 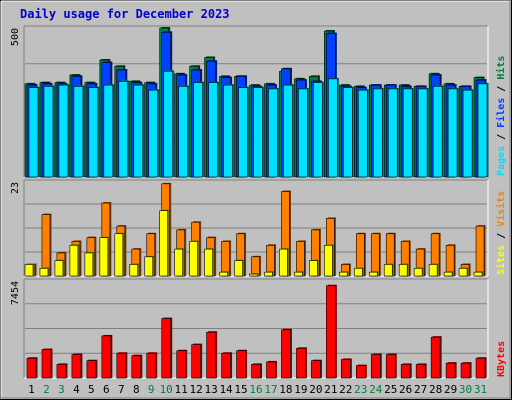 What do you see at coordinates (226, 389) in the screenshot?
I see `x-tick-day-14: 14` at bounding box center [226, 389].